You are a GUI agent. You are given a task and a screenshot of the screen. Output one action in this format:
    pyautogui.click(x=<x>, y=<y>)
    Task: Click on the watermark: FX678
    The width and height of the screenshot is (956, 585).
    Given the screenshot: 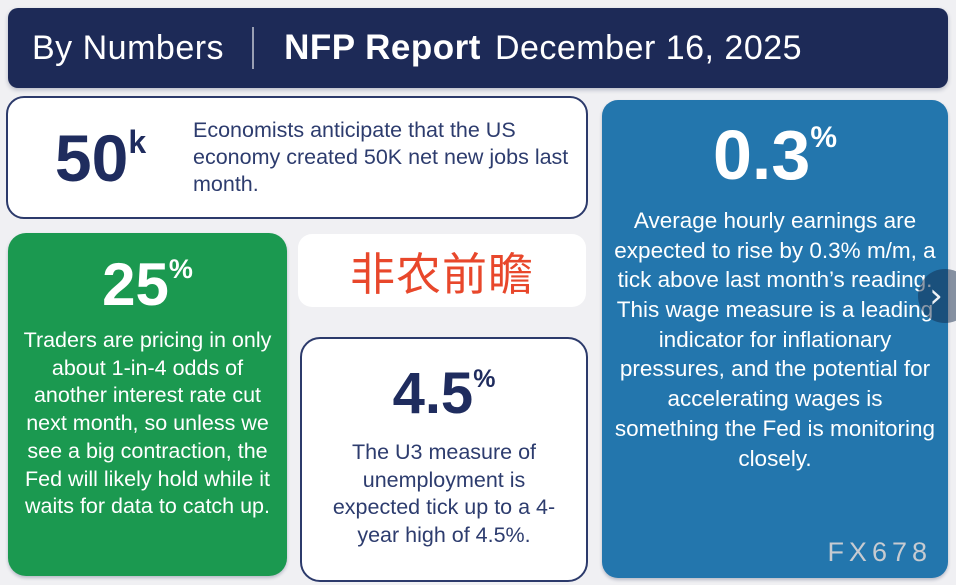 What is the action you would take?
    pyautogui.click(x=879, y=552)
    